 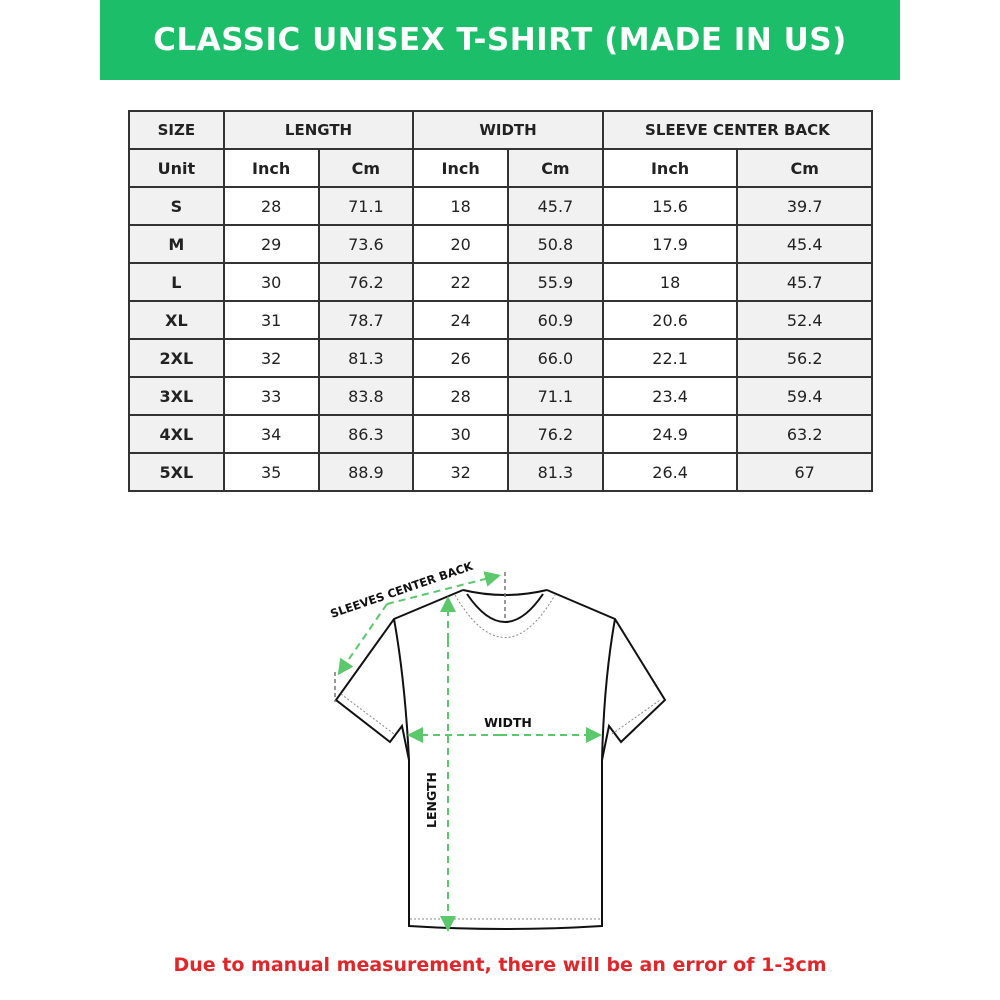 I want to click on value-cell: 52.4, so click(x=804, y=320).